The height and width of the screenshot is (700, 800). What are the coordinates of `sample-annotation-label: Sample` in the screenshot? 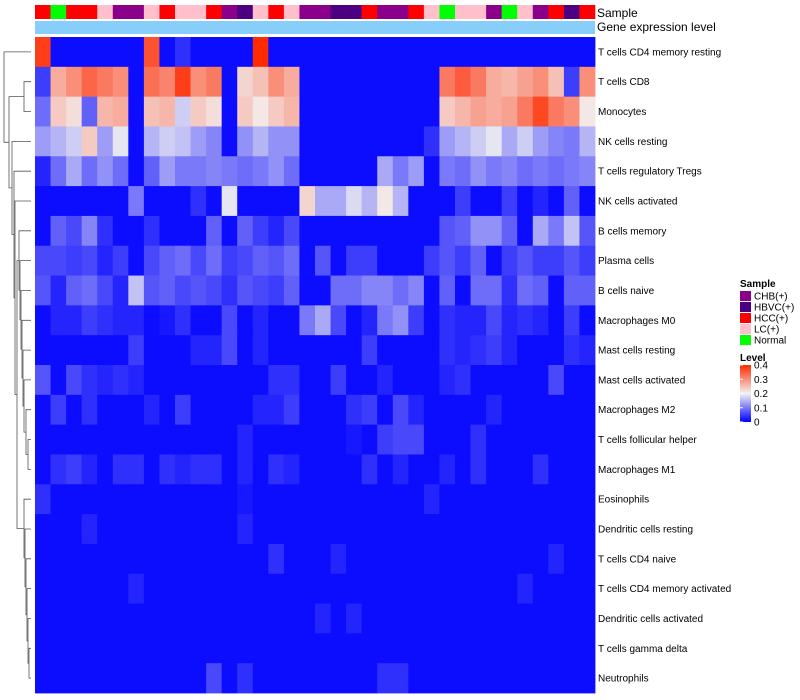 It's located at (617, 13).